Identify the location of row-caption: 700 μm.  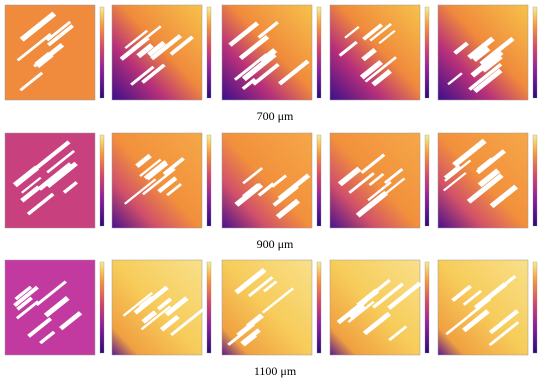
(275, 116).